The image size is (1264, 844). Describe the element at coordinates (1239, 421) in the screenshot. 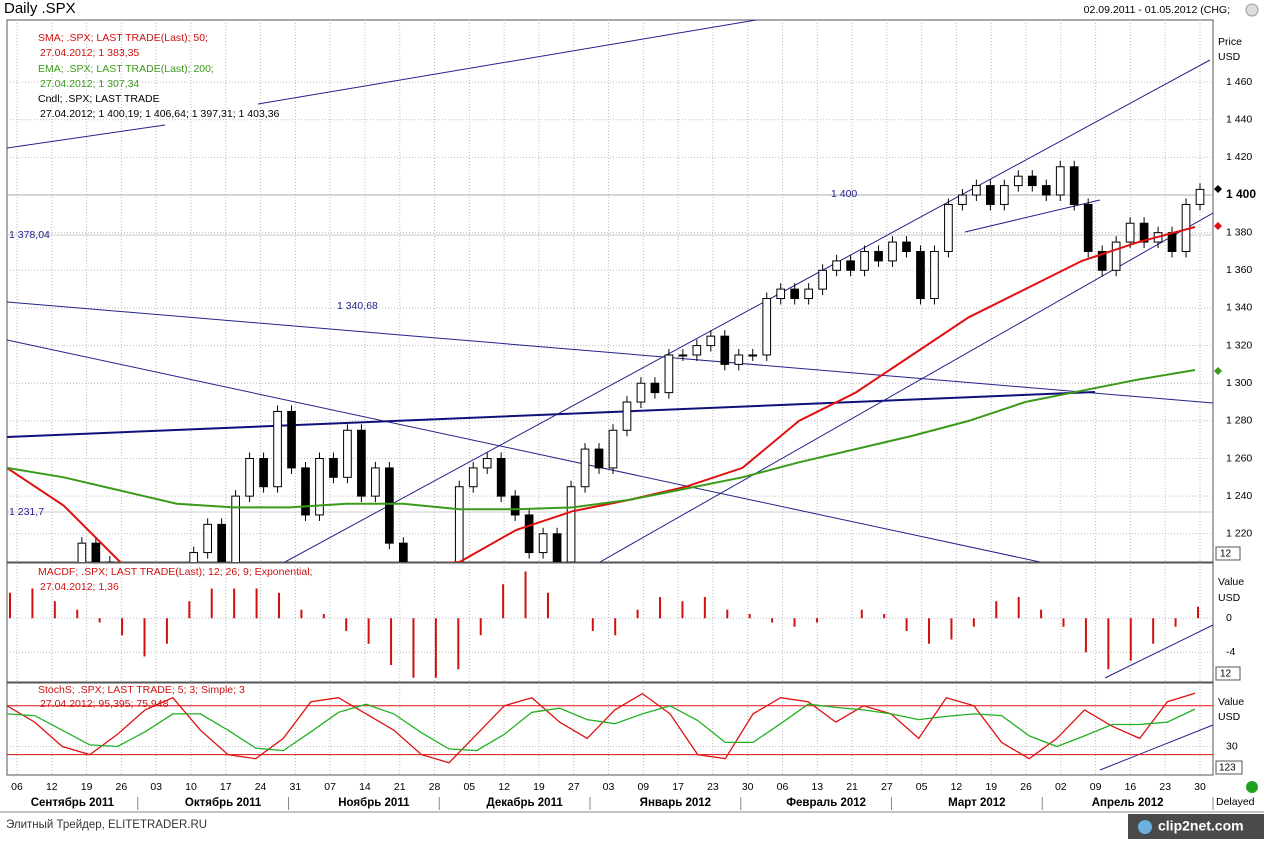

I see `y-tick-label: 1 280` at that location.